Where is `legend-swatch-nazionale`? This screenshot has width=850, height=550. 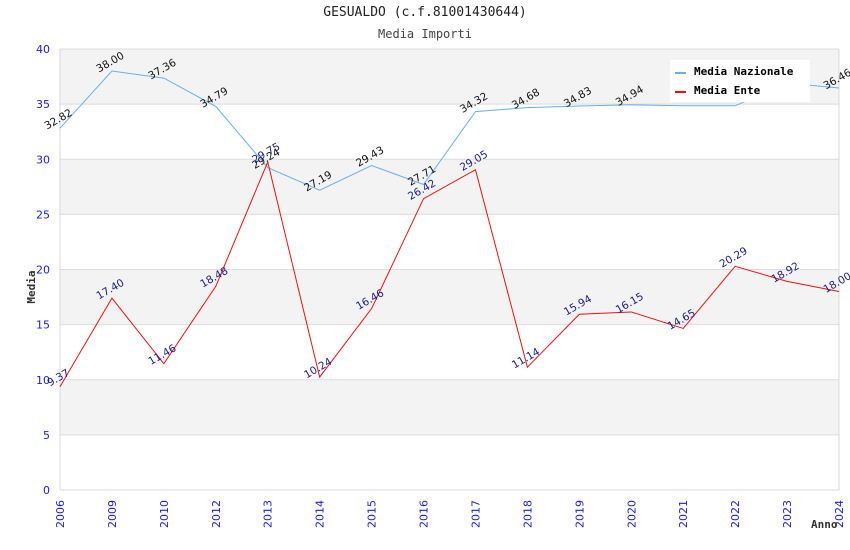 legend-swatch-nazionale is located at coordinates (680, 73).